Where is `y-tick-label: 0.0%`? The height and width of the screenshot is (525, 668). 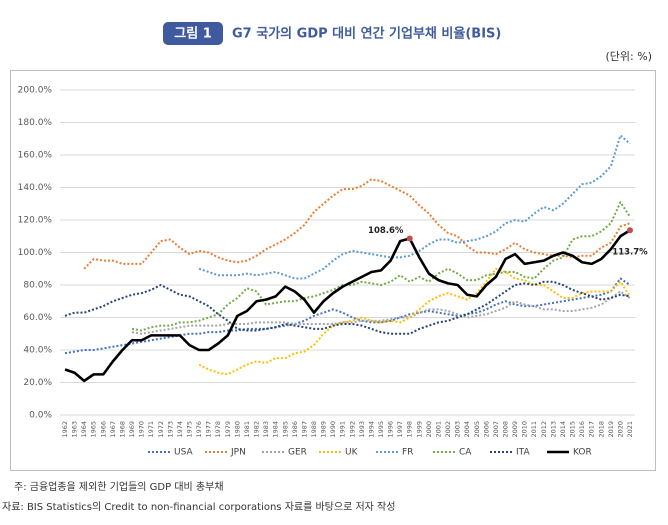
y-tick-label: 0.0% is located at coordinates (40, 416).